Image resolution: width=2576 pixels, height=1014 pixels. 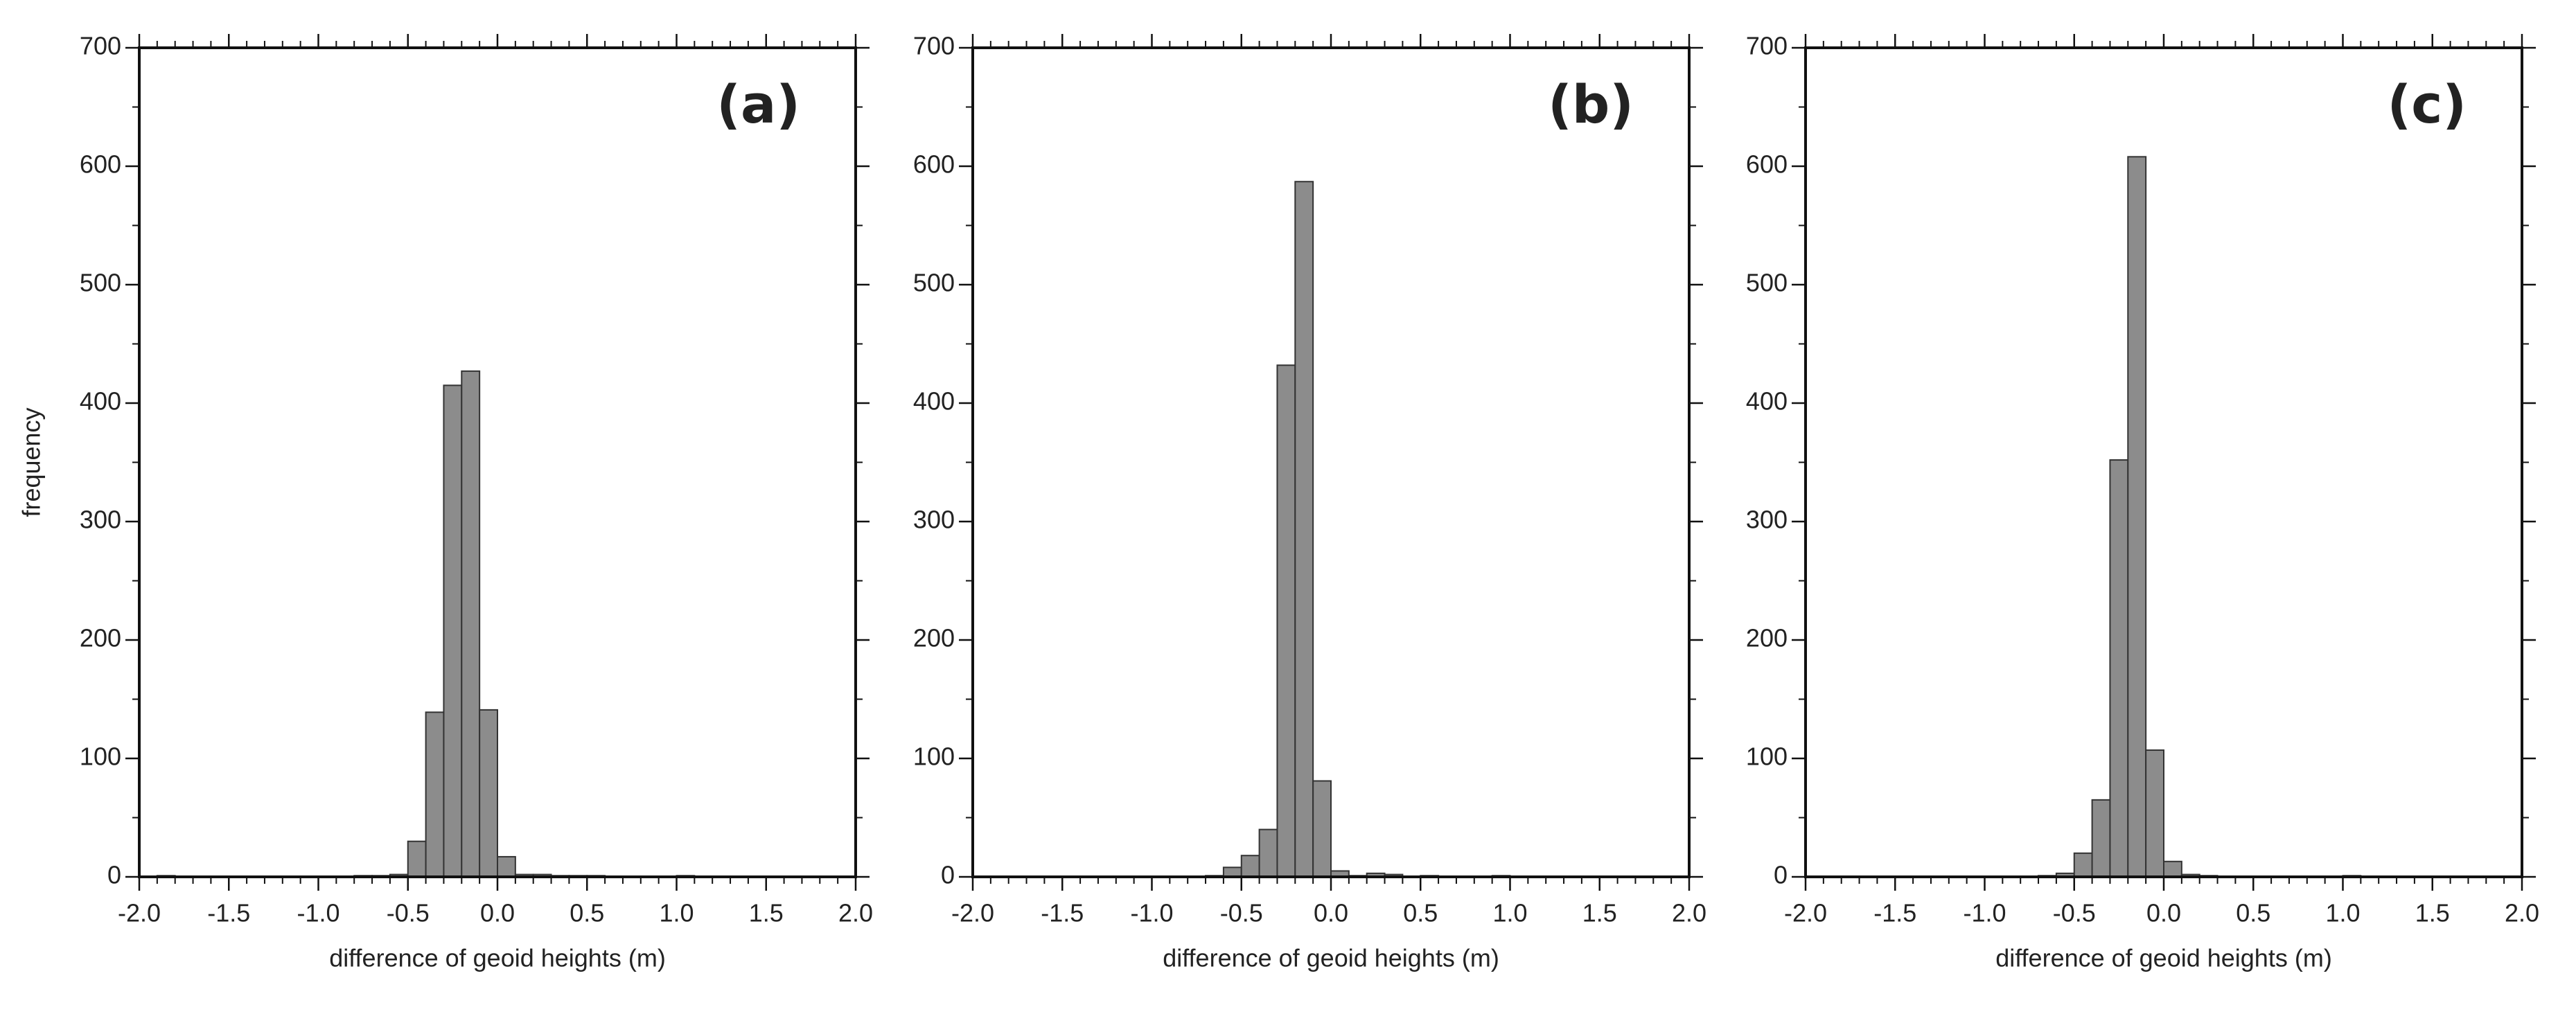 What do you see at coordinates (2427, 104) in the screenshot?
I see `panel-title: (c)` at bounding box center [2427, 104].